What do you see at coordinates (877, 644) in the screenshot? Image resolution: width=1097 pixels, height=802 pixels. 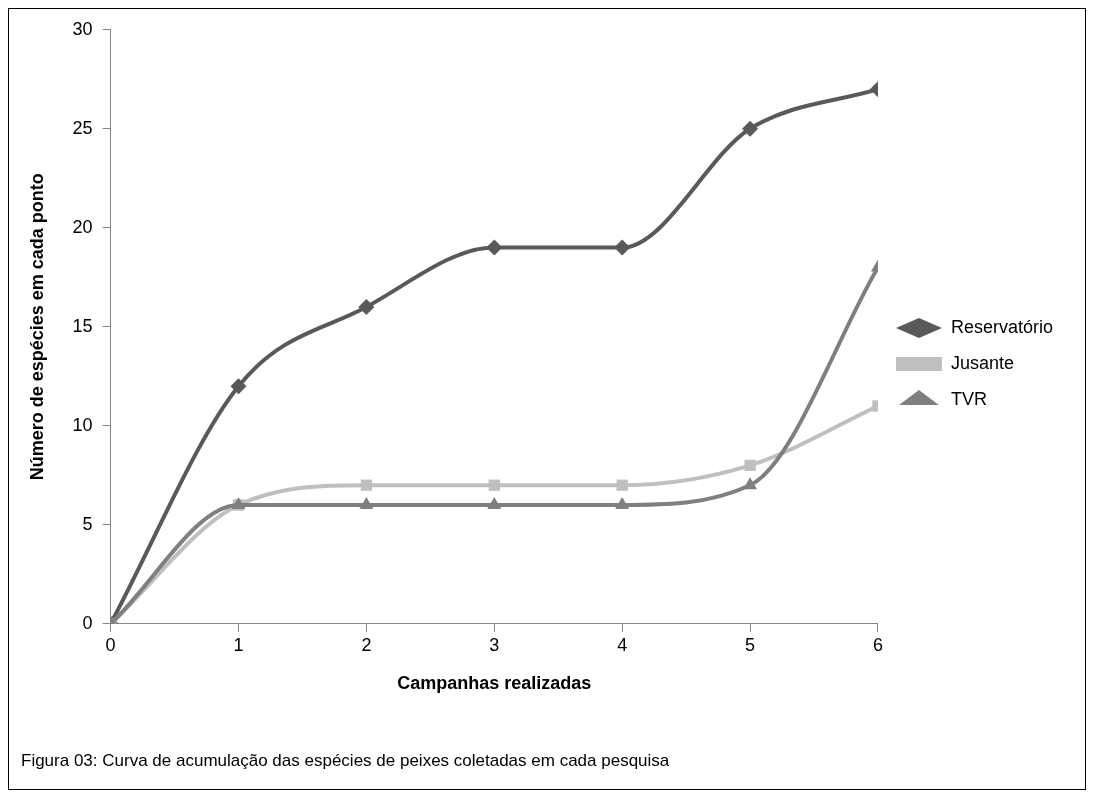 I see `x-tick-label: 6` at bounding box center [877, 644].